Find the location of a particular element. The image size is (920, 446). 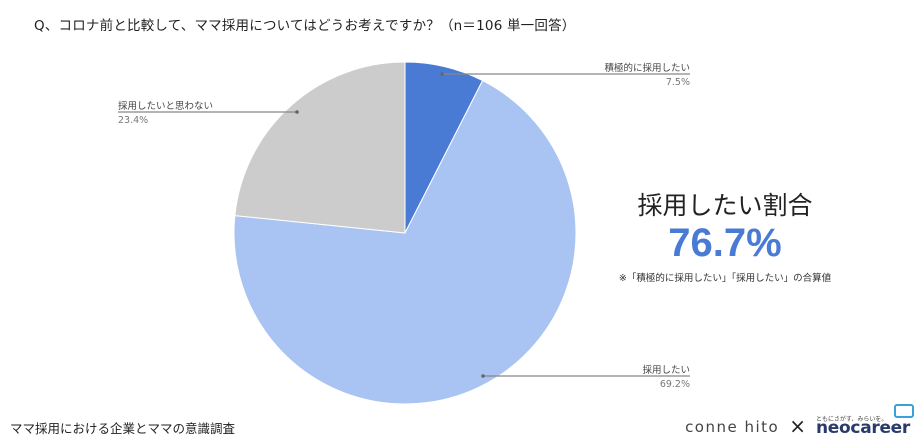

callout-value: 76.7% is located at coordinates (725, 243).